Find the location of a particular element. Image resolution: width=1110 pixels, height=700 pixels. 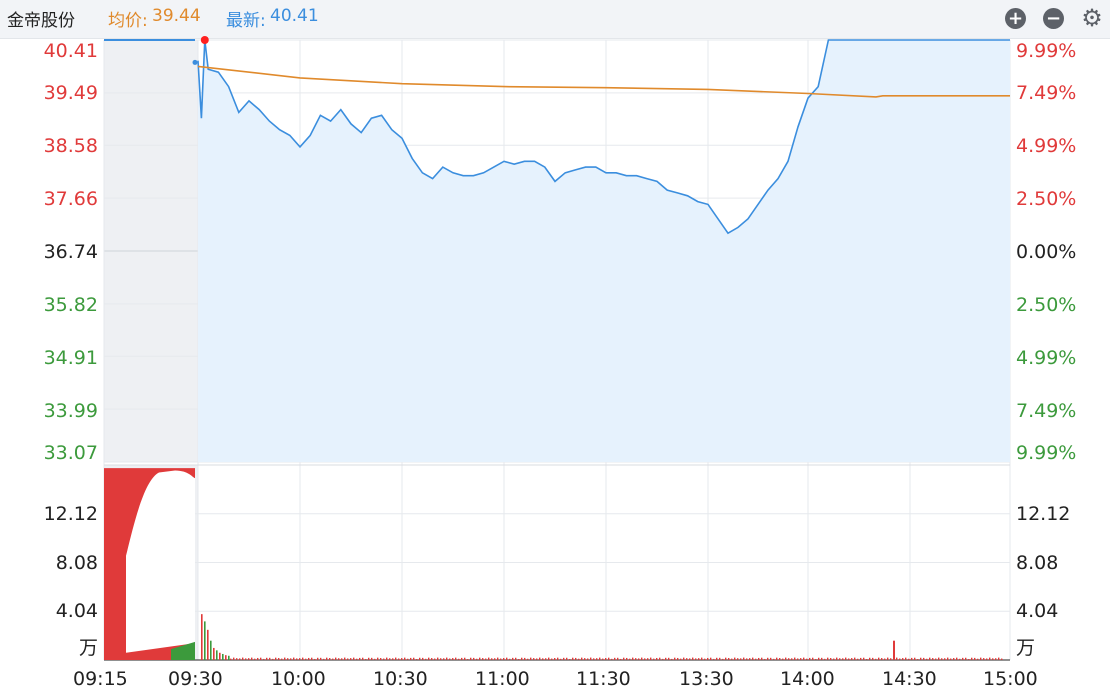

zoom-out-button: − is located at coordinates (1053, 18).